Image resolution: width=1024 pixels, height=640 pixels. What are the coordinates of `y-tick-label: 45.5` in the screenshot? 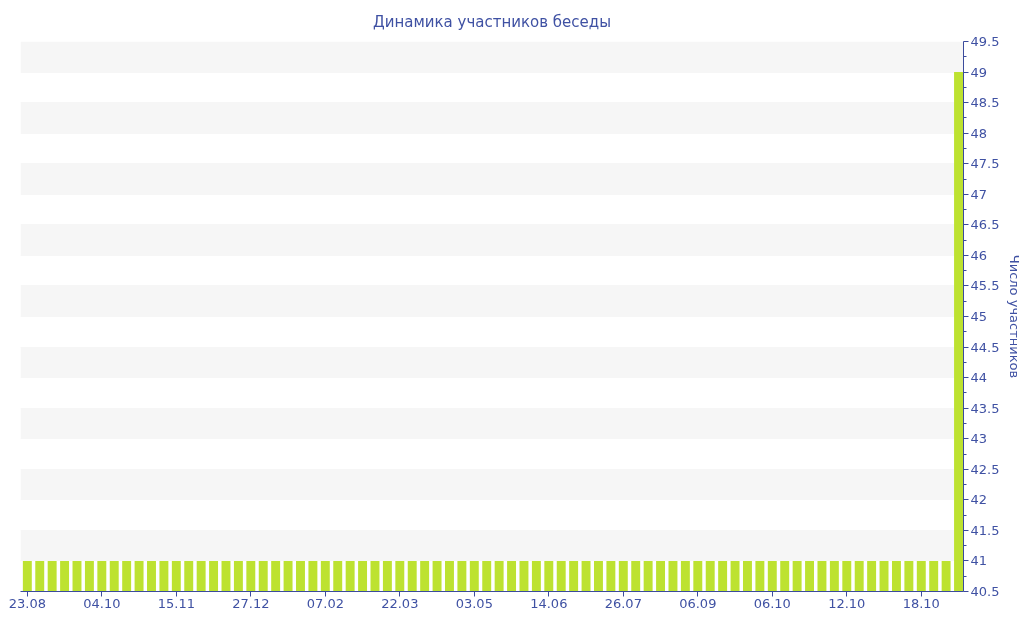 It's located at (985, 286).